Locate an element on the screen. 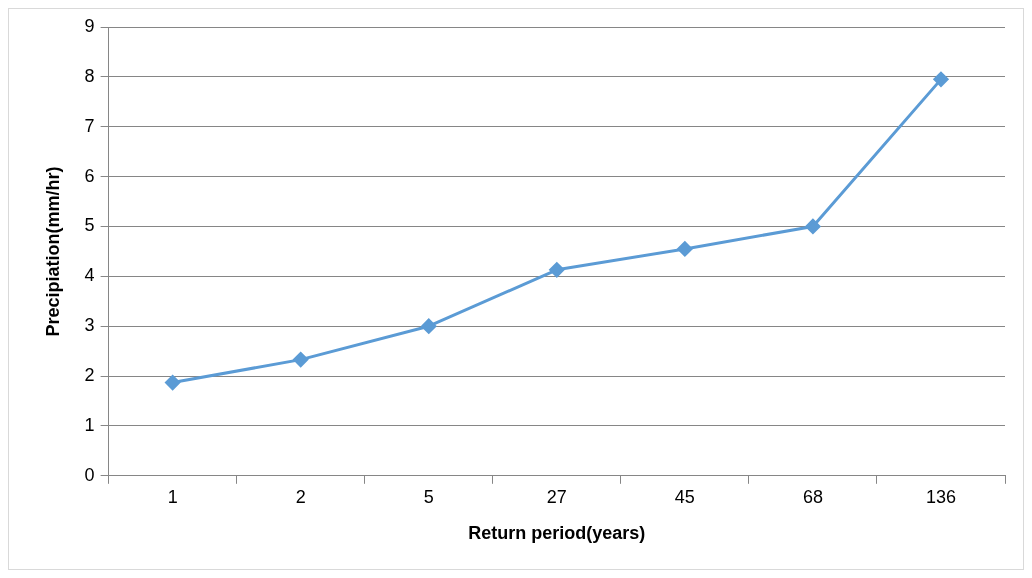 Image resolution: width=1032 pixels, height=578 pixels. y-tick-label: 1 is located at coordinates (89, 424).